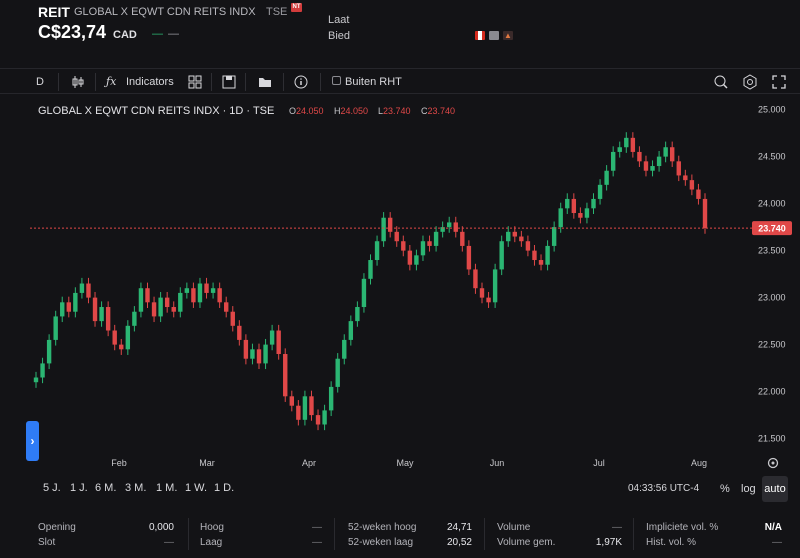 The height and width of the screenshot is (558, 800). What do you see at coordinates (400, 490) in the screenshot?
I see `range-selector: 5 J. 1 J. 6 M. 3 M. 1 M. 1 W. 1 D.` at bounding box center [400, 490].